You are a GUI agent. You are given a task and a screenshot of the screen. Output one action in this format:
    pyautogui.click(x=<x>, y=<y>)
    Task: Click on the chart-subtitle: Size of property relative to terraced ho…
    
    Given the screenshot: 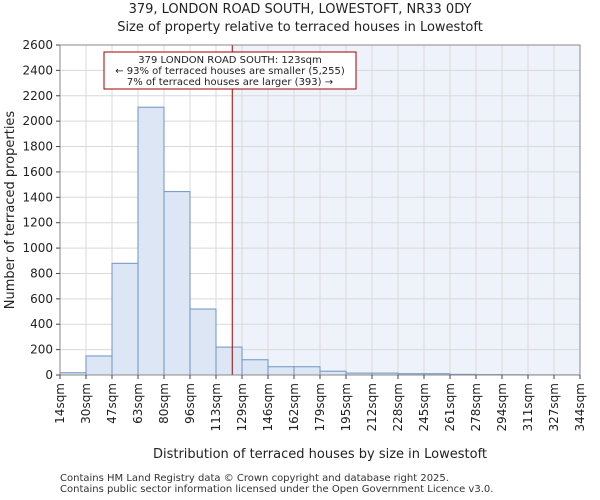 What is the action you would take?
    pyautogui.click(x=300, y=27)
    